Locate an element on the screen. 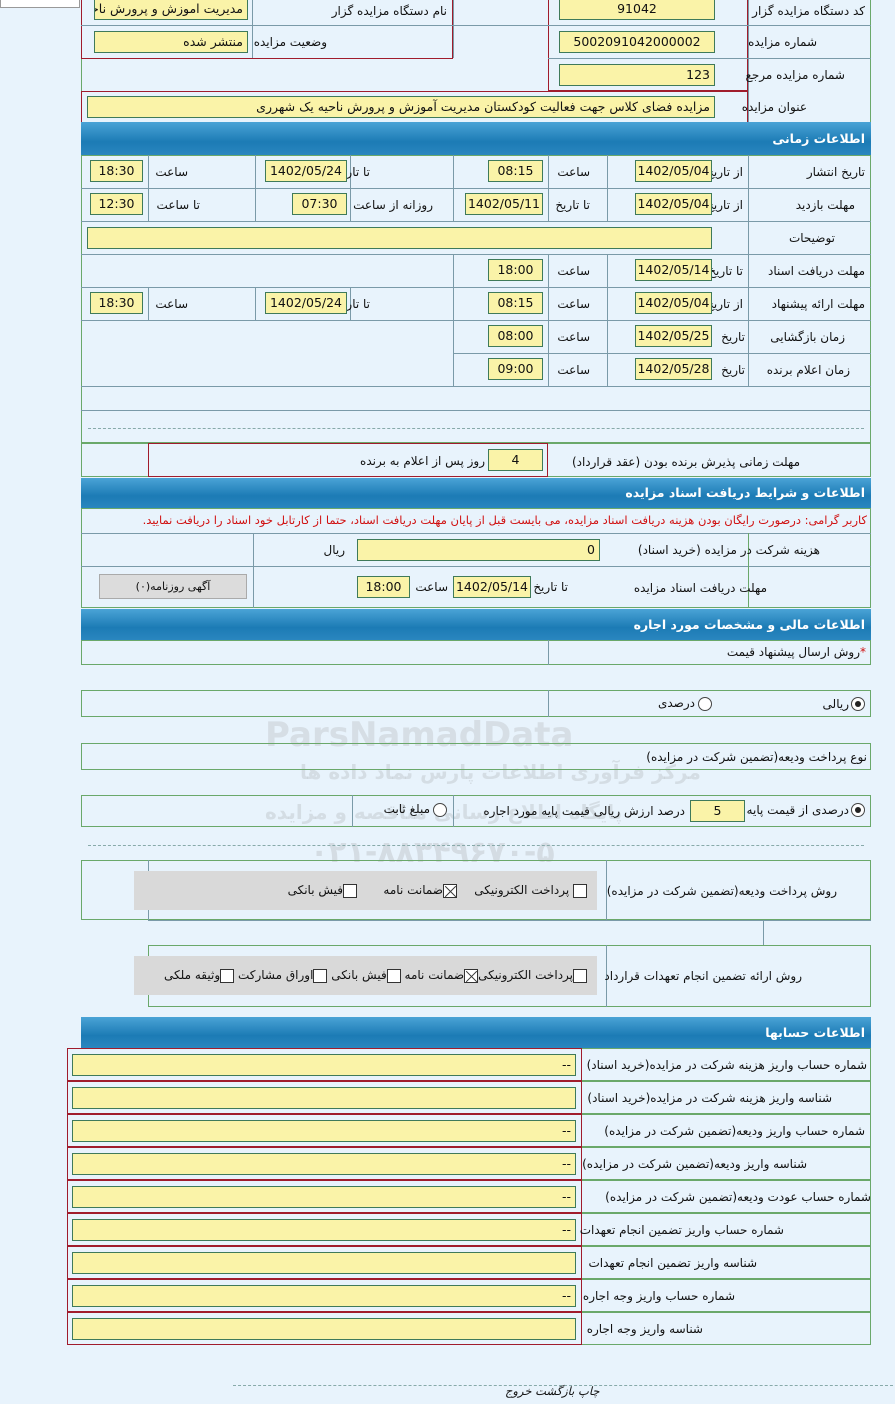 The image size is (895, 1404). deposit-row is located at coordinates (476, 811).